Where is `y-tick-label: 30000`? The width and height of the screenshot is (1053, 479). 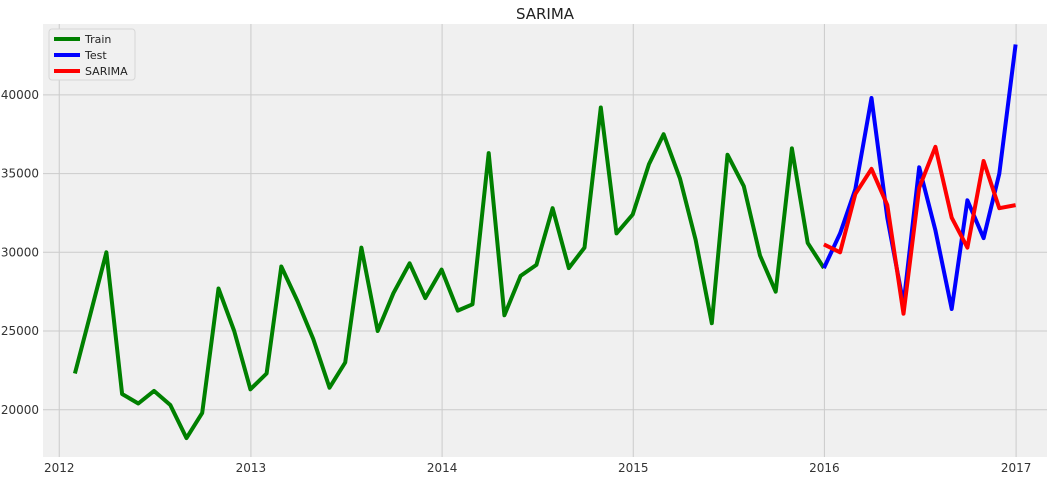 y-tick-label: 30000 is located at coordinates (20, 252).